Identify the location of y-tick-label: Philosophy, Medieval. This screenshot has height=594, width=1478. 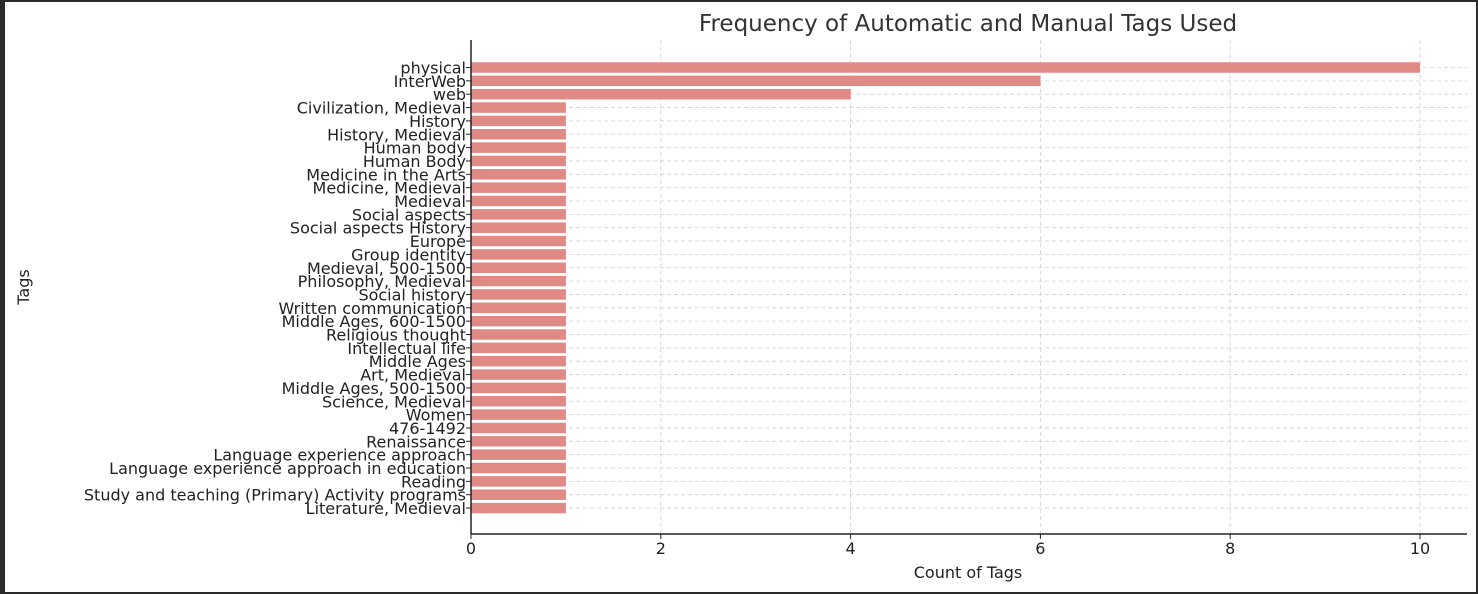
(382, 281).